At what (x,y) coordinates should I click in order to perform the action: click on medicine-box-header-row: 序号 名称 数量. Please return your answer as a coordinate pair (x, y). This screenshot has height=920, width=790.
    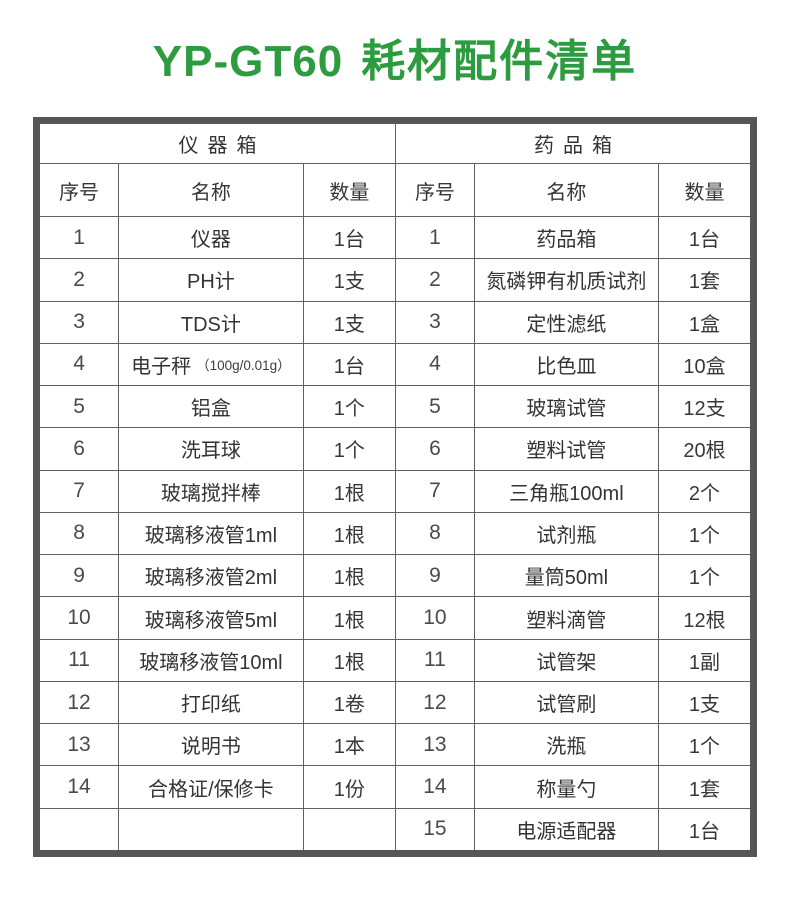
    Looking at the image, I should click on (573, 190).